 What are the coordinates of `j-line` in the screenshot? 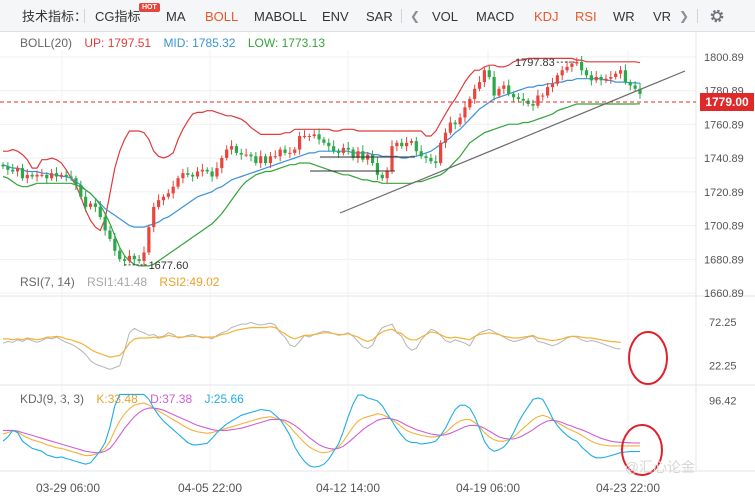 It's located at (321, 430).